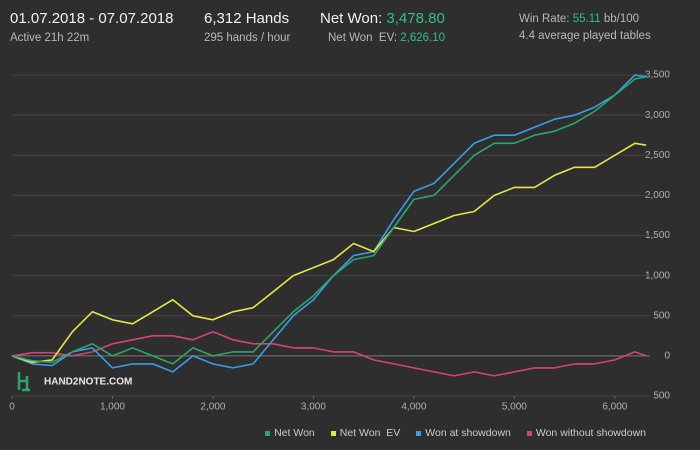 This screenshot has height=450, width=700. Describe the element at coordinates (247, 18) in the screenshot. I see `hands: 6,312 Hands` at that location.